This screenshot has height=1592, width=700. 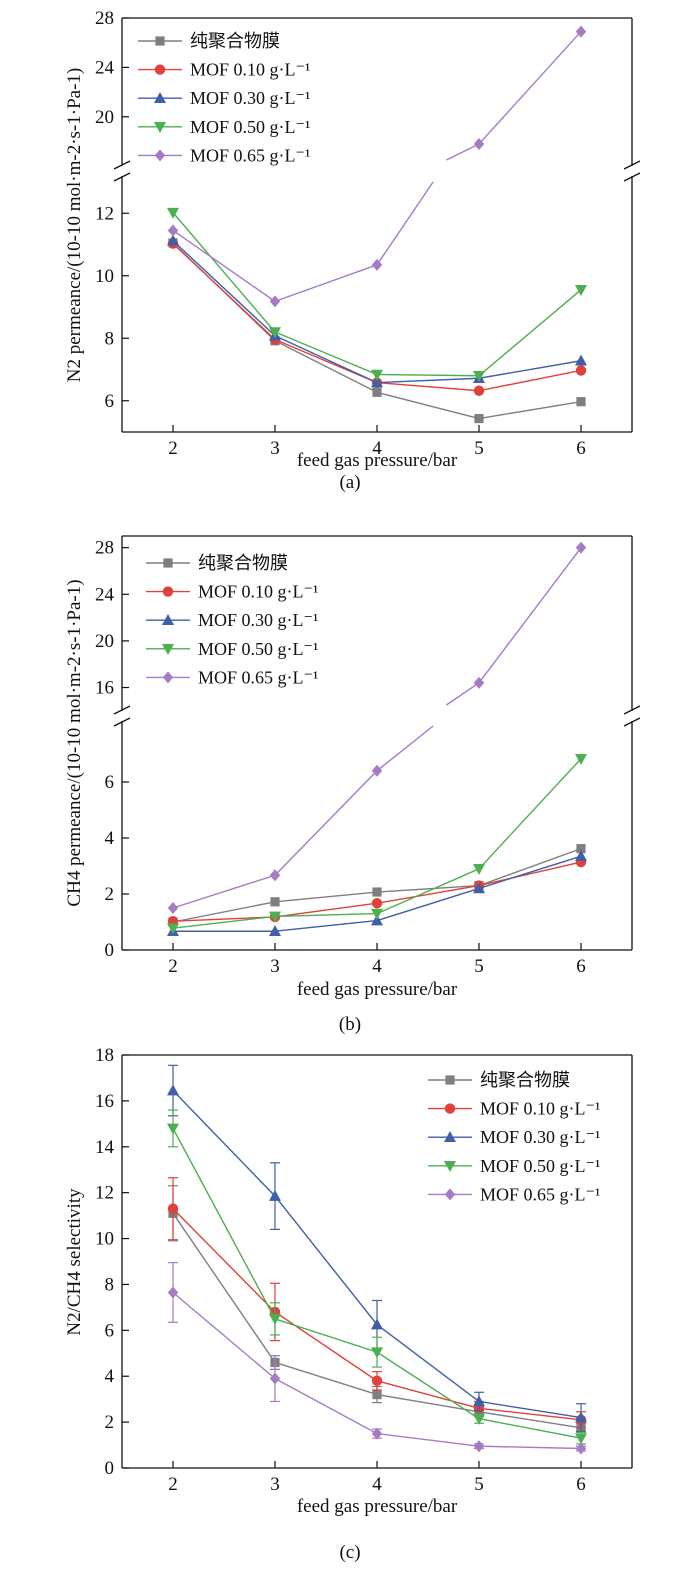 What do you see at coordinates (479, 966) in the screenshot?
I see `x-tick-label: 5` at bounding box center [479, 966].